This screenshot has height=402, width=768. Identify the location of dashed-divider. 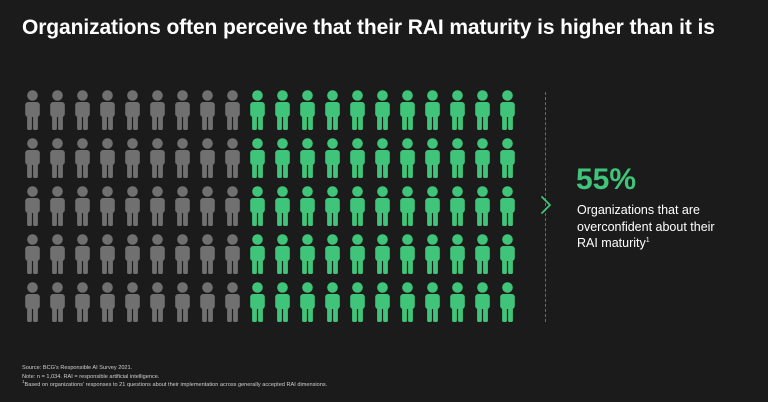
(545, 207).